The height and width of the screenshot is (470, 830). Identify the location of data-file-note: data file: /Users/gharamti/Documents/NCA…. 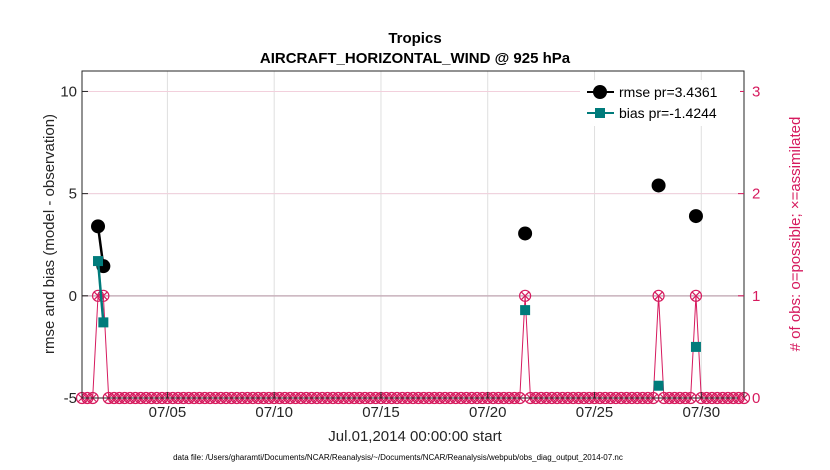
(398, 457).